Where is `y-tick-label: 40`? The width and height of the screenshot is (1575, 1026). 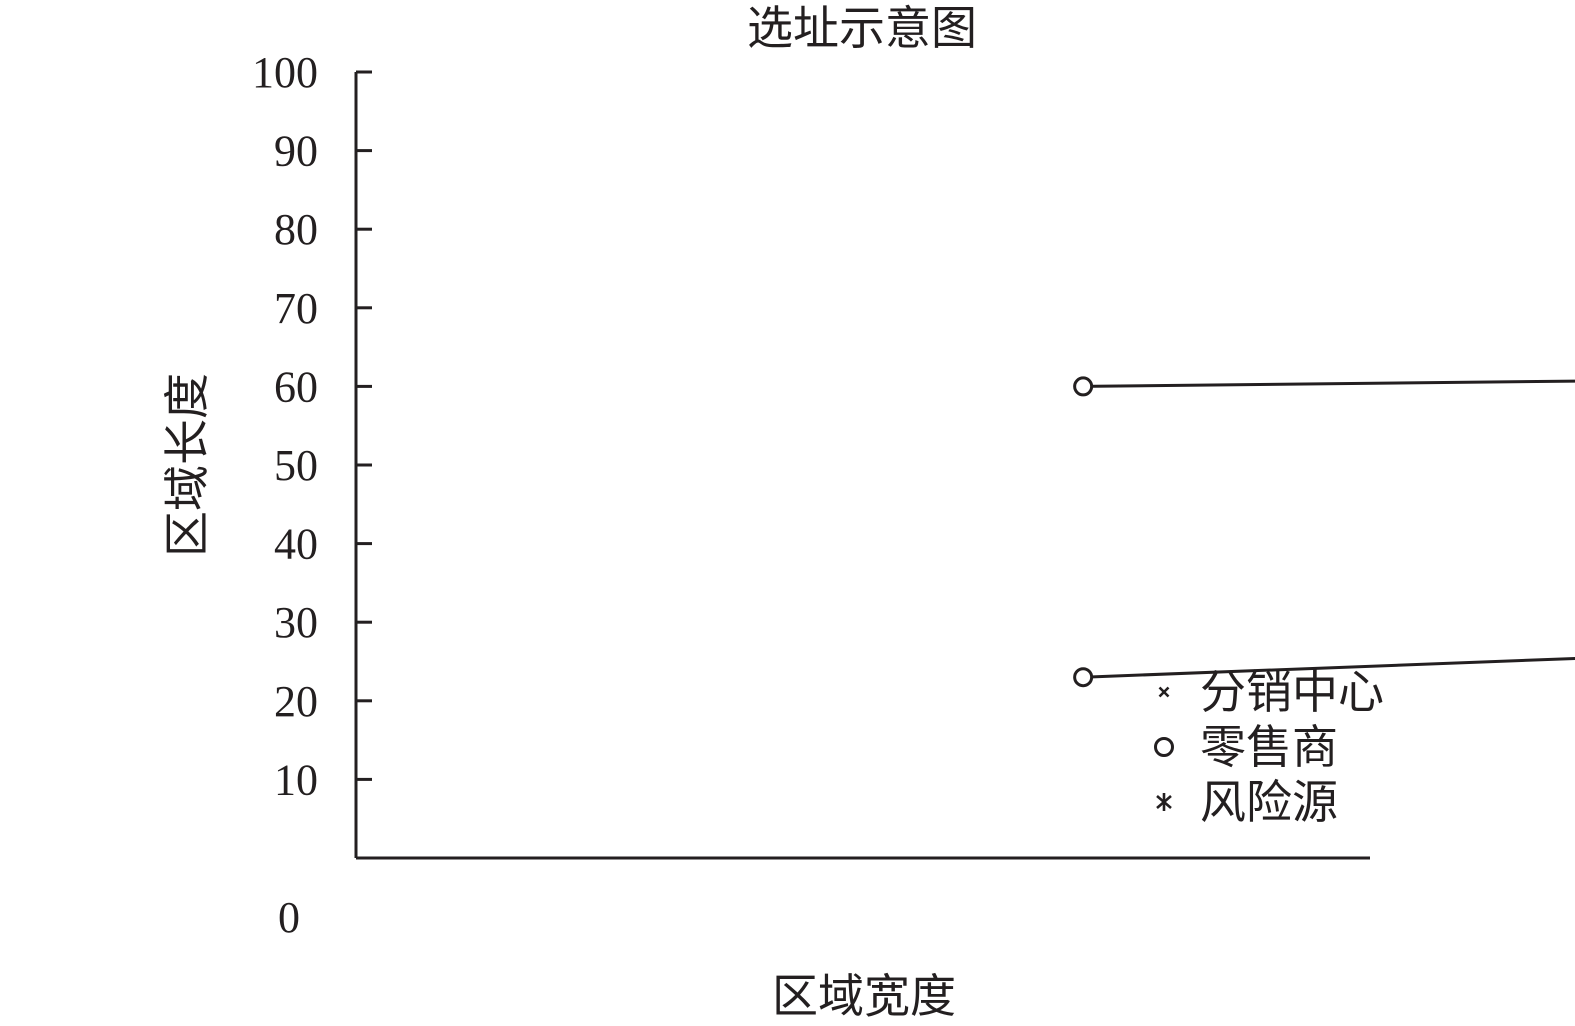 y-tick-label: 40 is located at coordinates (296, 544).